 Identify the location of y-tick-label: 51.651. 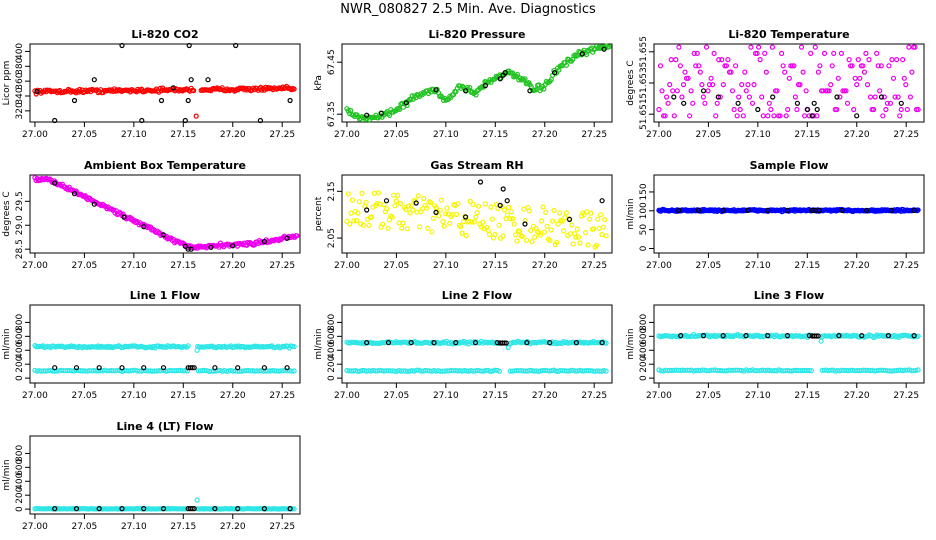
(644, 114).